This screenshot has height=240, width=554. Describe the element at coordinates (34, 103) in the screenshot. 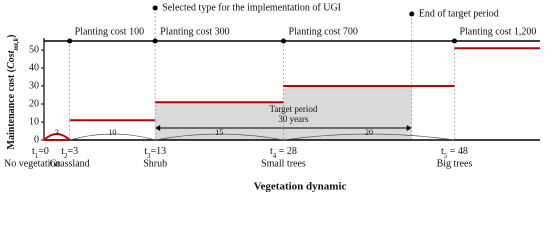

I see `y-tick-label: 20` at that location.